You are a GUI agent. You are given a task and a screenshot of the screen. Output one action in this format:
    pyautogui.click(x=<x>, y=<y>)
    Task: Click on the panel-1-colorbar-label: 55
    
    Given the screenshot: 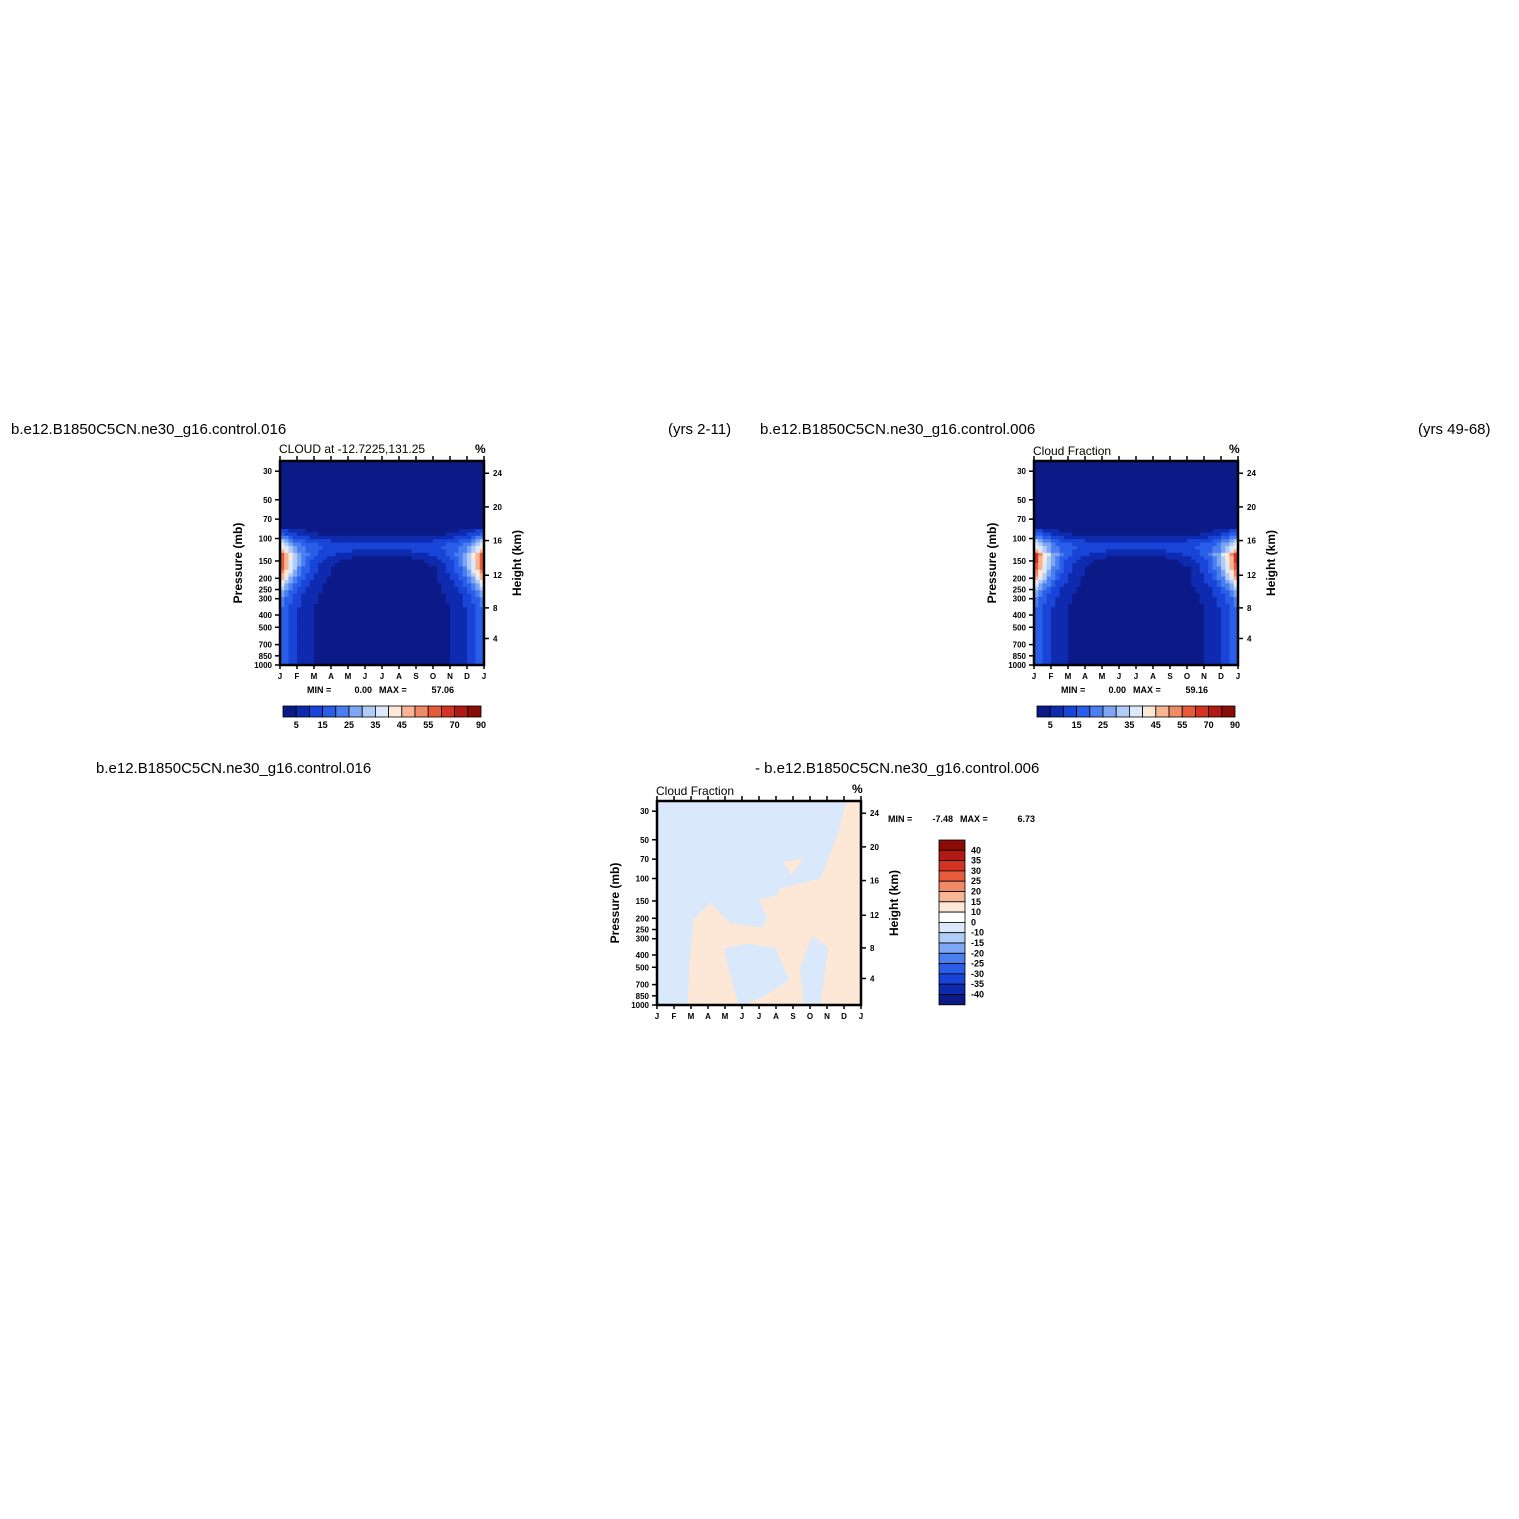 What is the action you would take?
    pyautogui.click(x=428, y=725)
    